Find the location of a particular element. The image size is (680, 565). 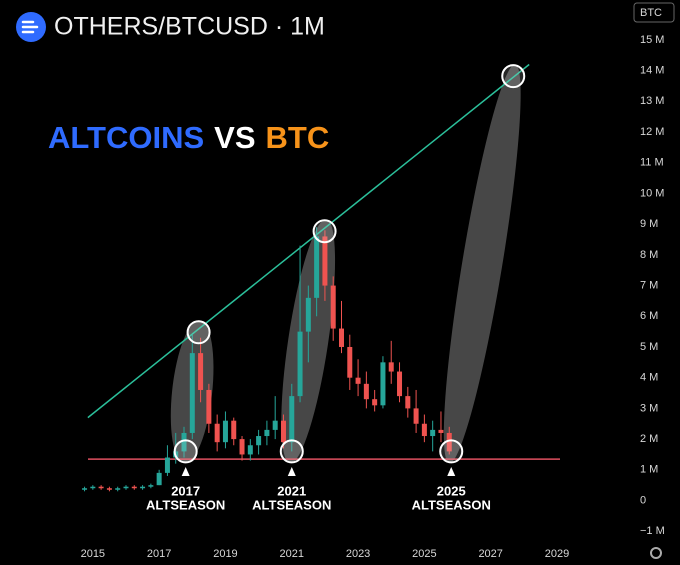

x-tick-label: 2019 is located at coordinates (225, 554).